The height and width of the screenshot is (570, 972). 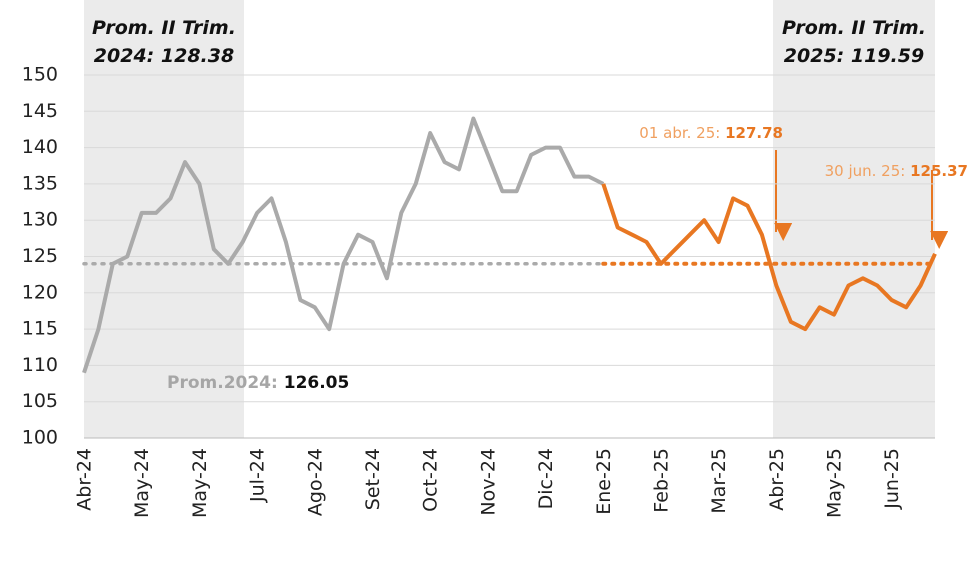 I want to click on annotation-label: 30 jun. 25:, so click(x=865, y=171).